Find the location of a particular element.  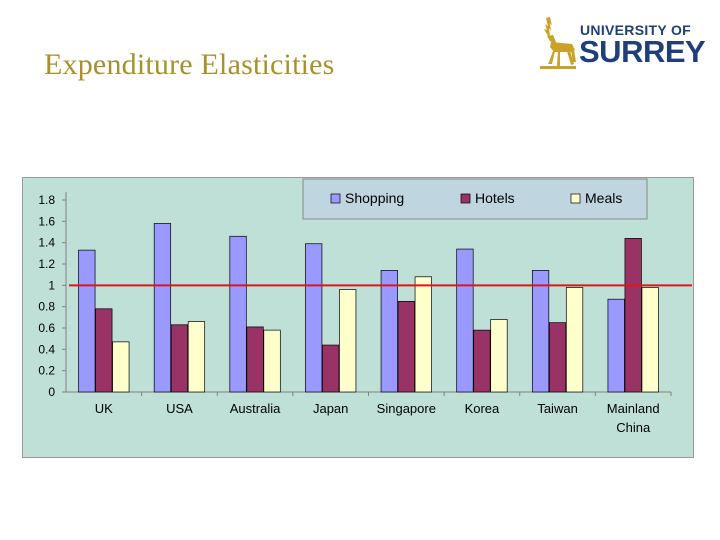

legend-box is located at coordinates (475, 199).